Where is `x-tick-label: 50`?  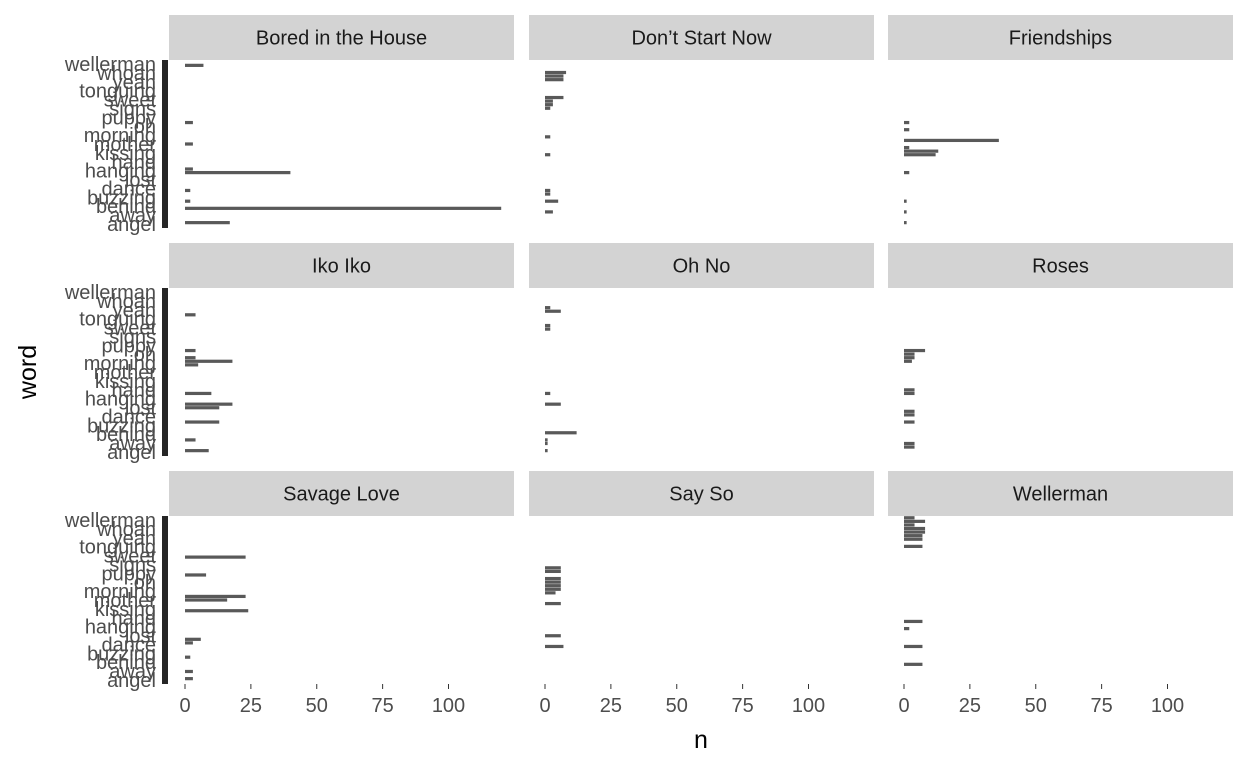 x-tick-label: 50 is located at coordinates (317, 706).